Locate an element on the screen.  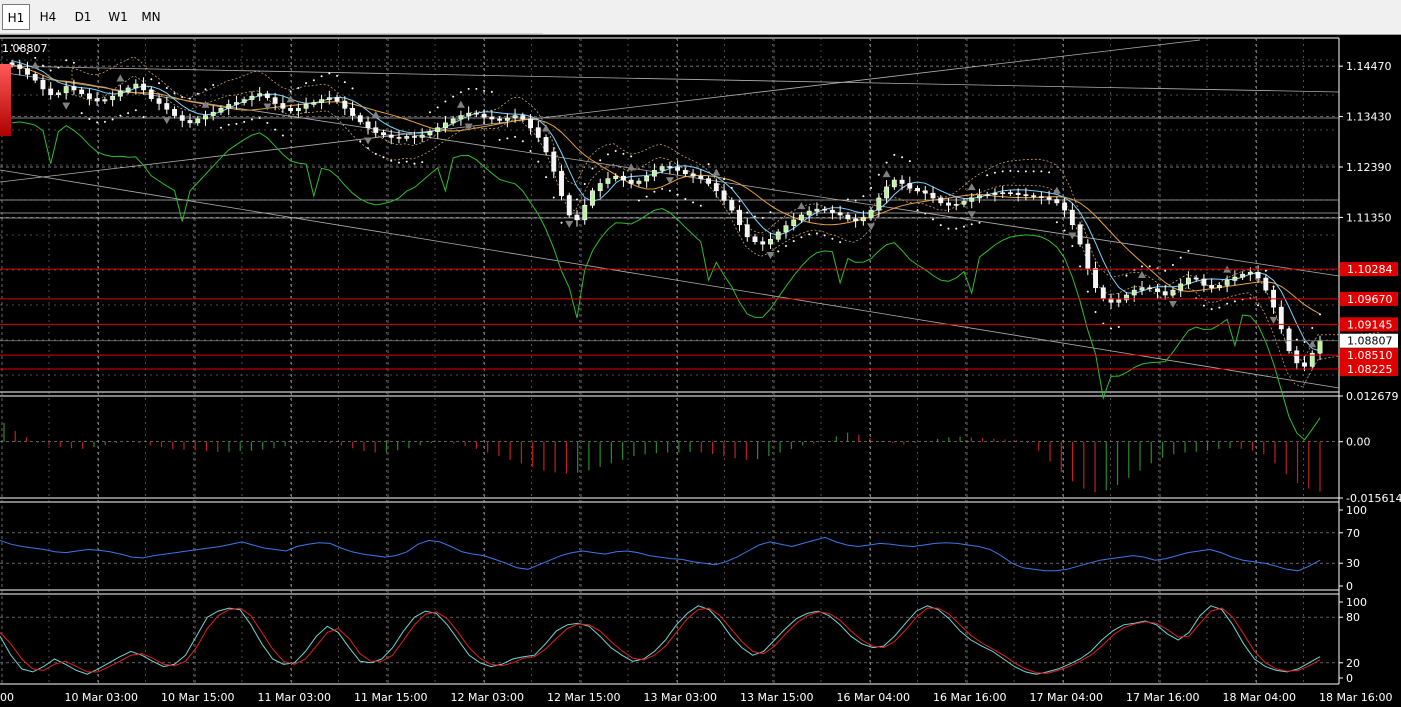
one-click-trade-tab is located at coordinates (5, 100).